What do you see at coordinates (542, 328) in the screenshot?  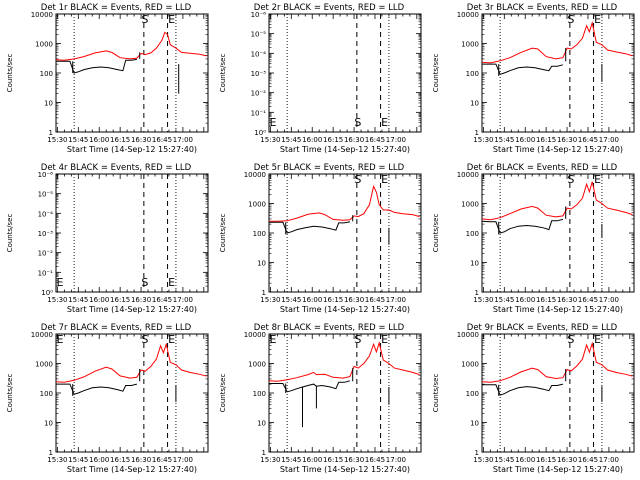 I see `panel-title: Det 9r BLACK = Events, RED = LLD` at bounding box center [542, 328].